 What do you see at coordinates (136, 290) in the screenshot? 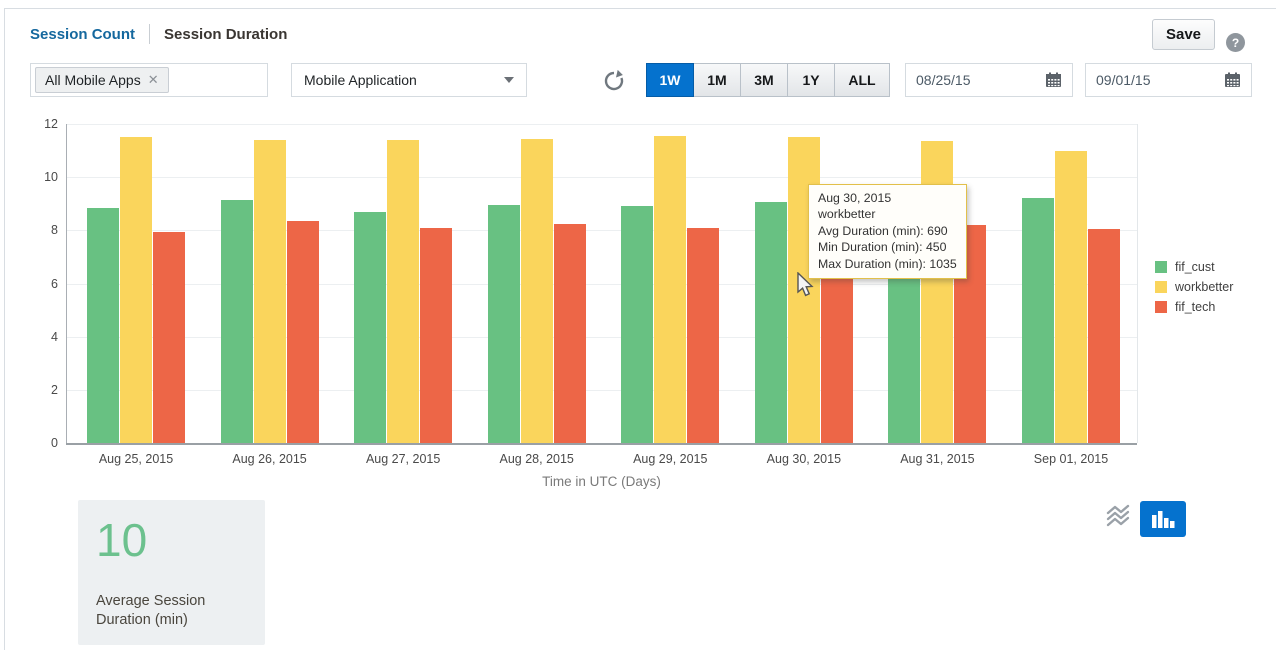
I see `bar-workbetter-aug-25-2015` at bounding box center [136, 290].